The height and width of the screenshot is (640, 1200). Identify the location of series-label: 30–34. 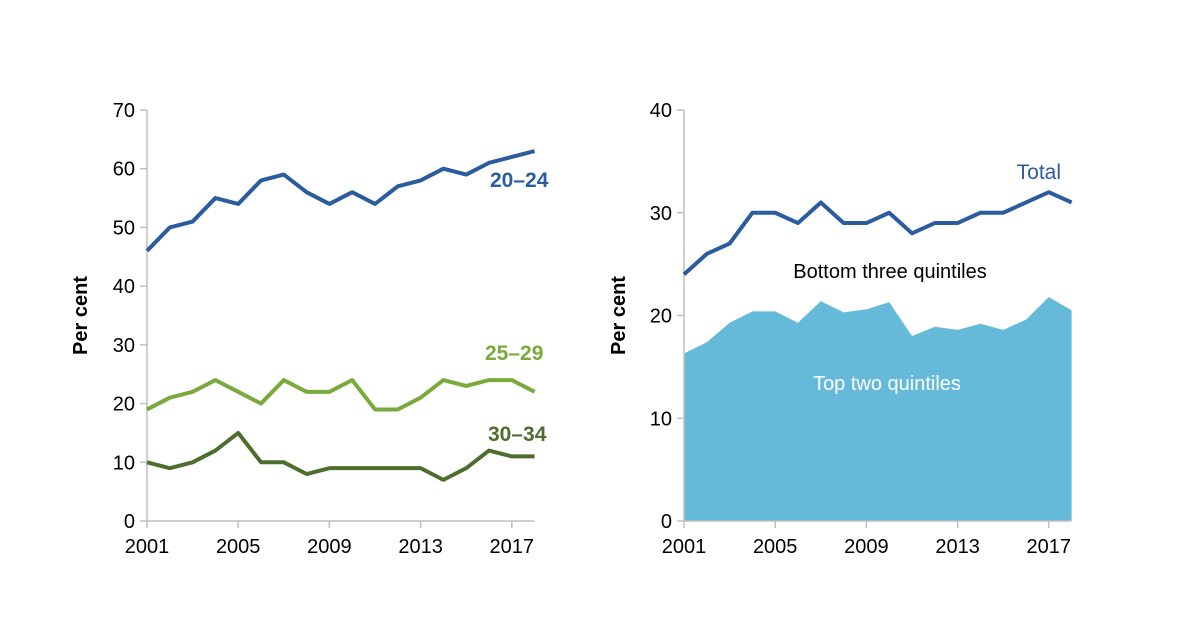
(517, 434).